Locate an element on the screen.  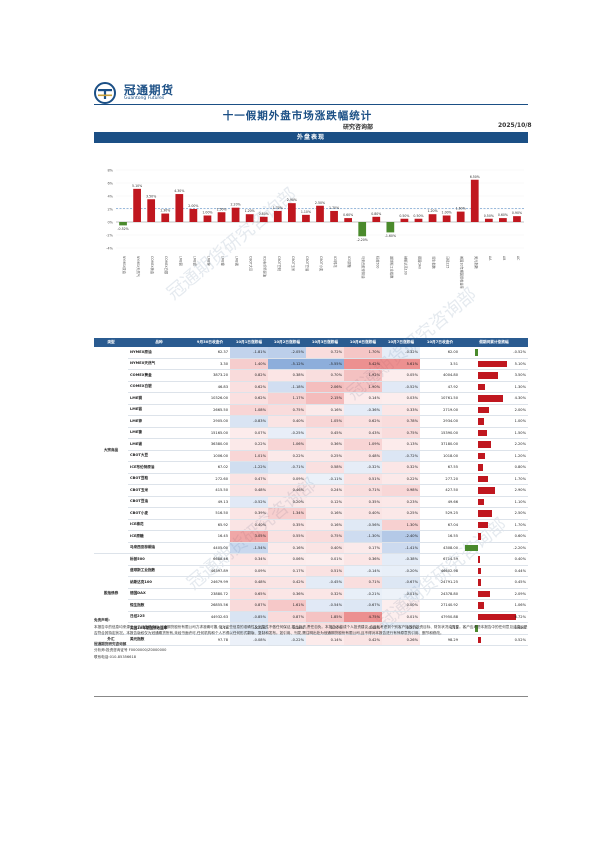
cell-close0: 6688.46 is located at coordinates (210, 559).